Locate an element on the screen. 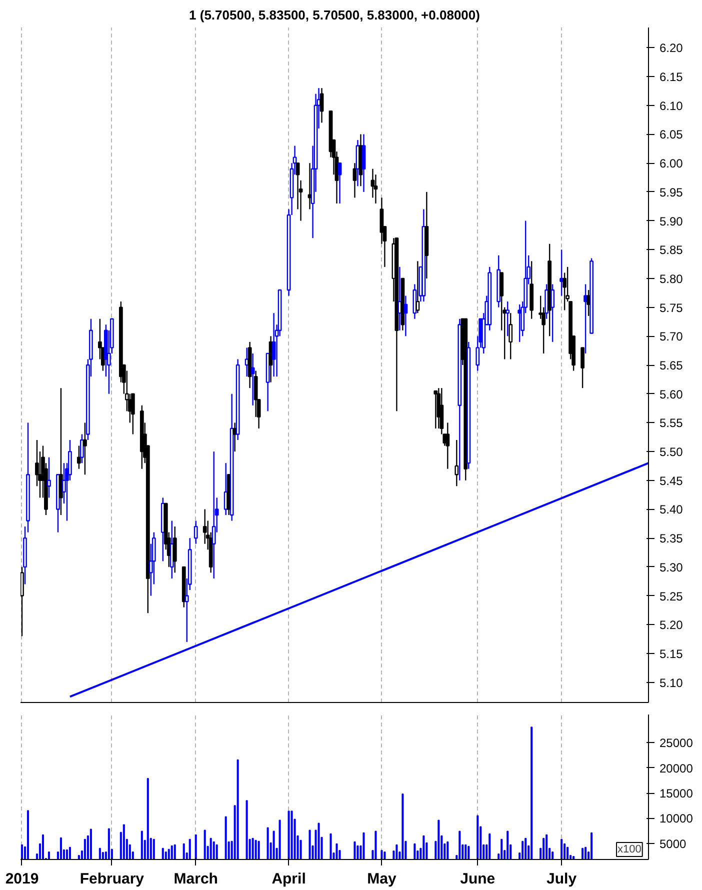  y-tick-label: 6.10 is located at coordinates (672, 105).